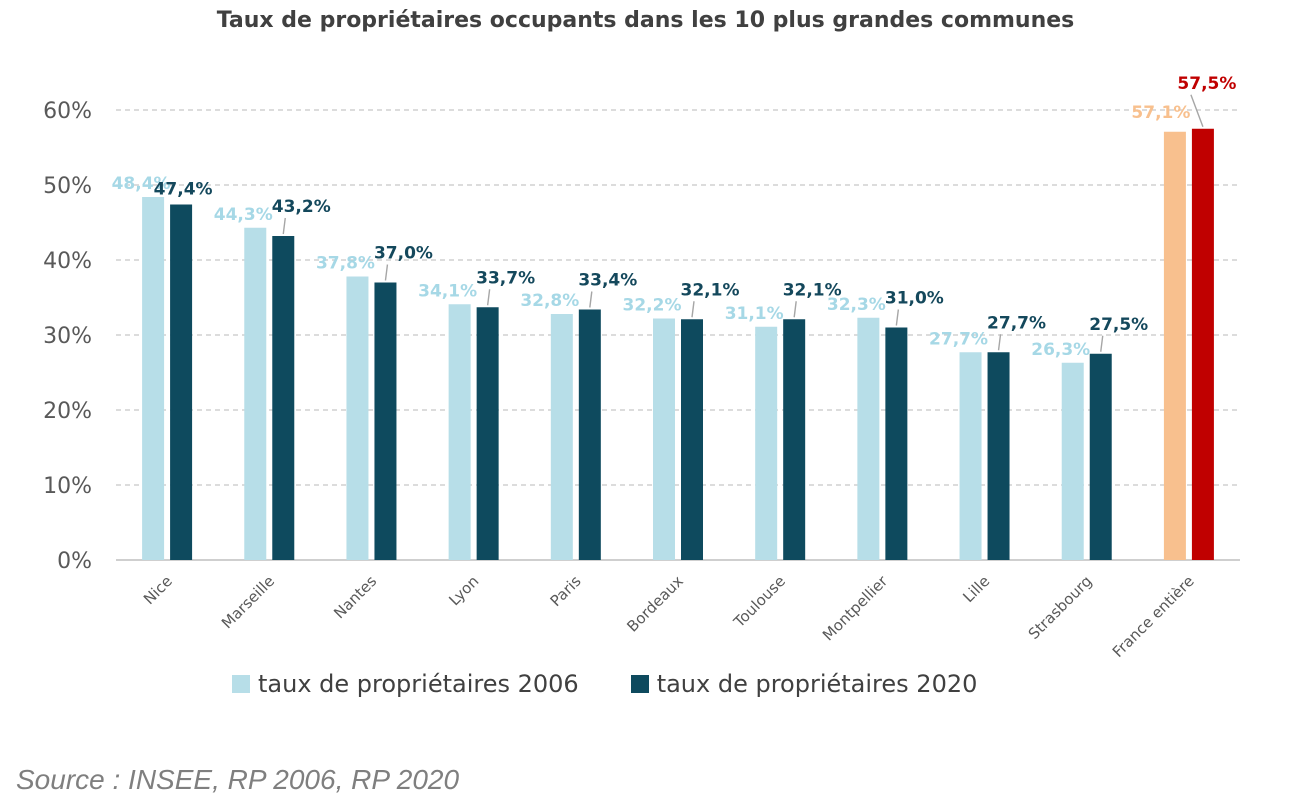 This screenshot has width=1291, height=808. Describe the element at coordinates (1153, 616) in the screenshot. I see `x-tick-label: France entière` at that location.